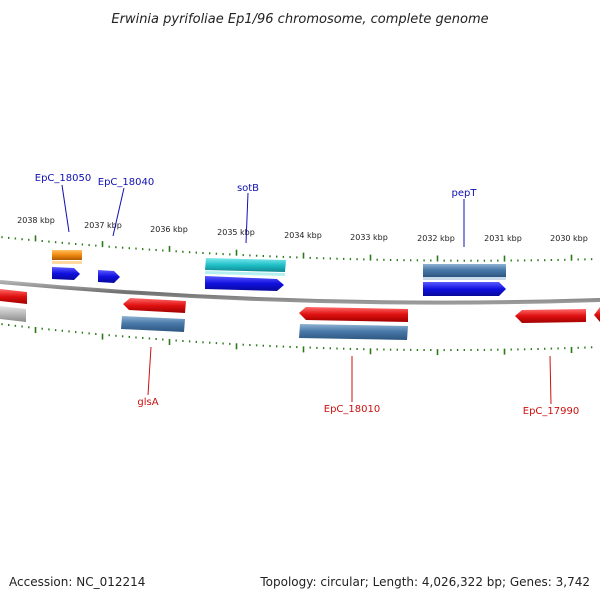 This screenshot has height=600, width=600. I want to click on gene-red, so click(13, 296).